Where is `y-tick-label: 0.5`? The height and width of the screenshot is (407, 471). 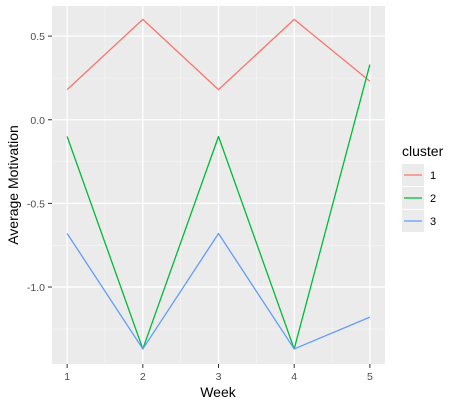 y-tick-label: 0.5 is located at coordinates (37, 37).